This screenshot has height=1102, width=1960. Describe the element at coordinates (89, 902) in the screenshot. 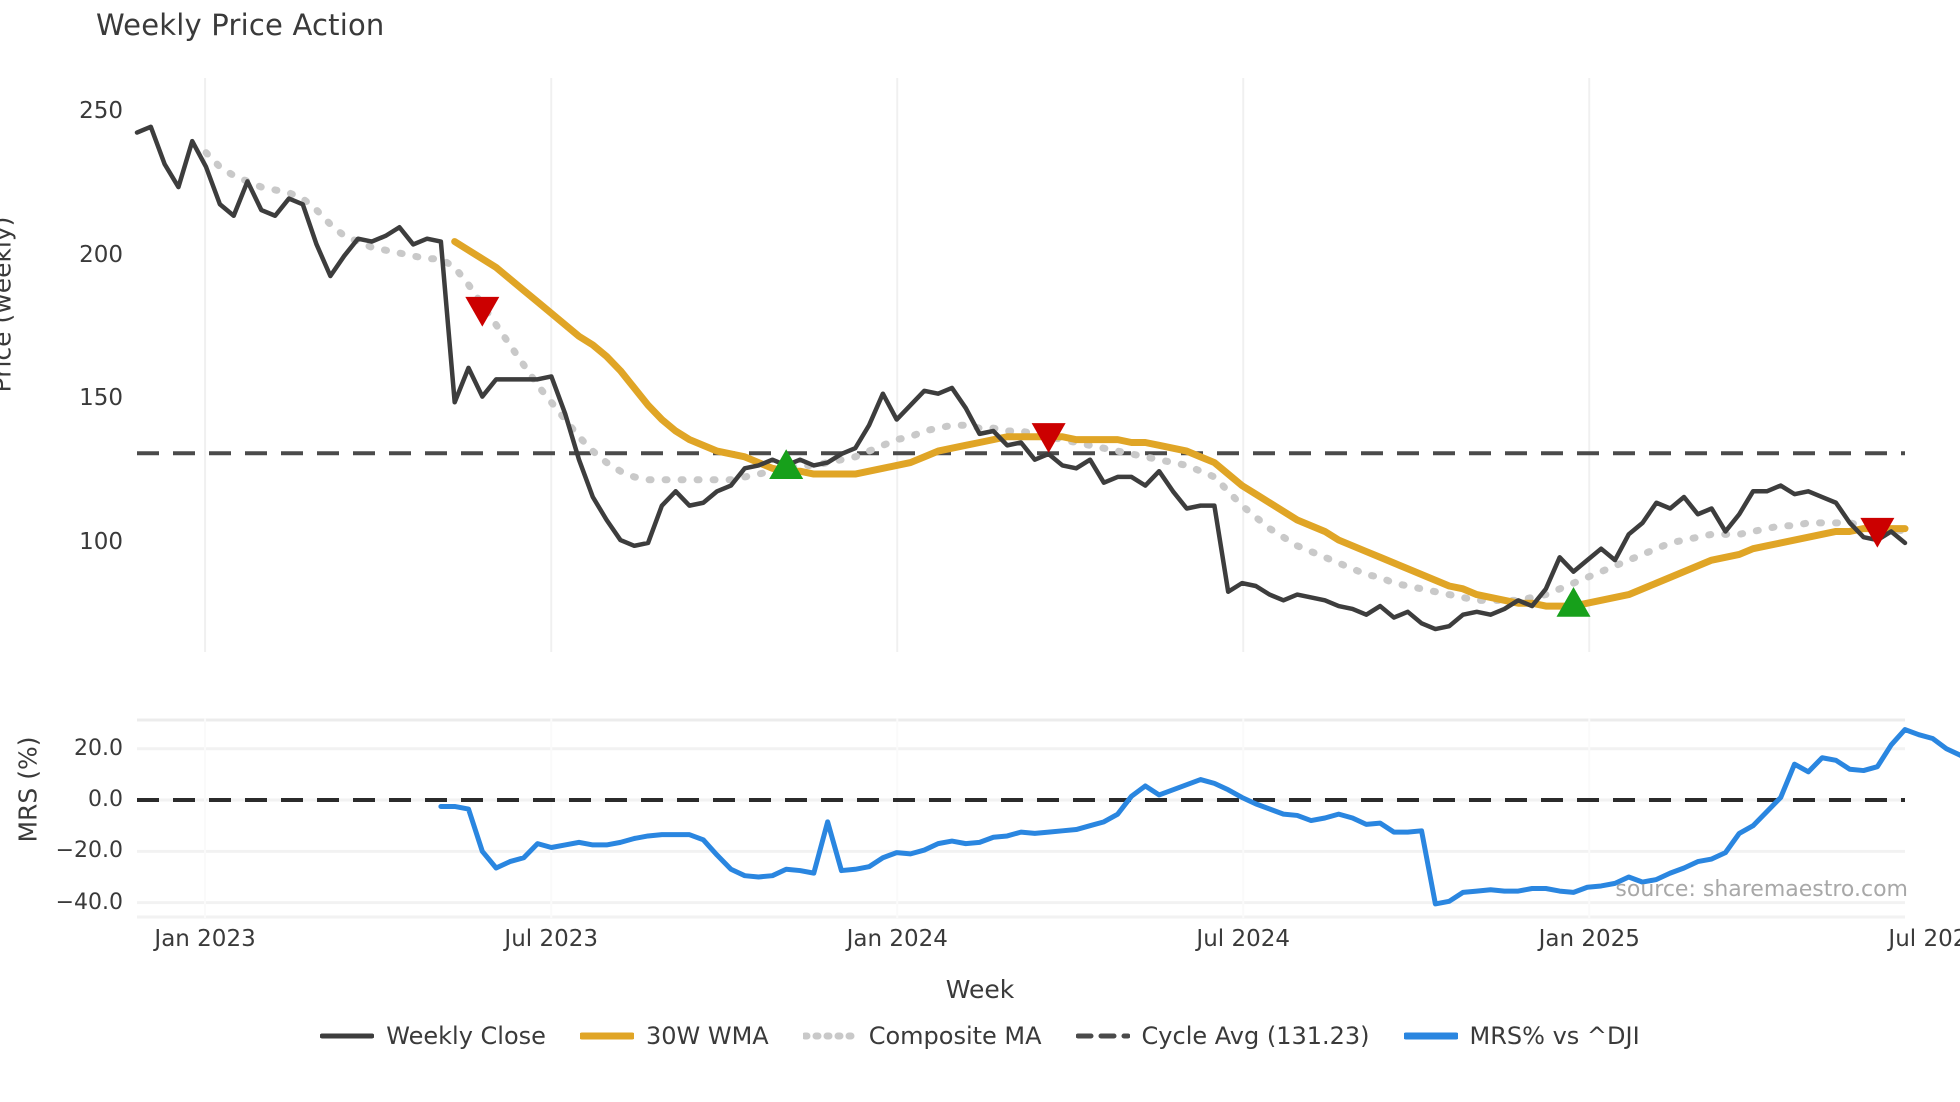

I see `y-tick-mrs-3: −40.0` at that location.